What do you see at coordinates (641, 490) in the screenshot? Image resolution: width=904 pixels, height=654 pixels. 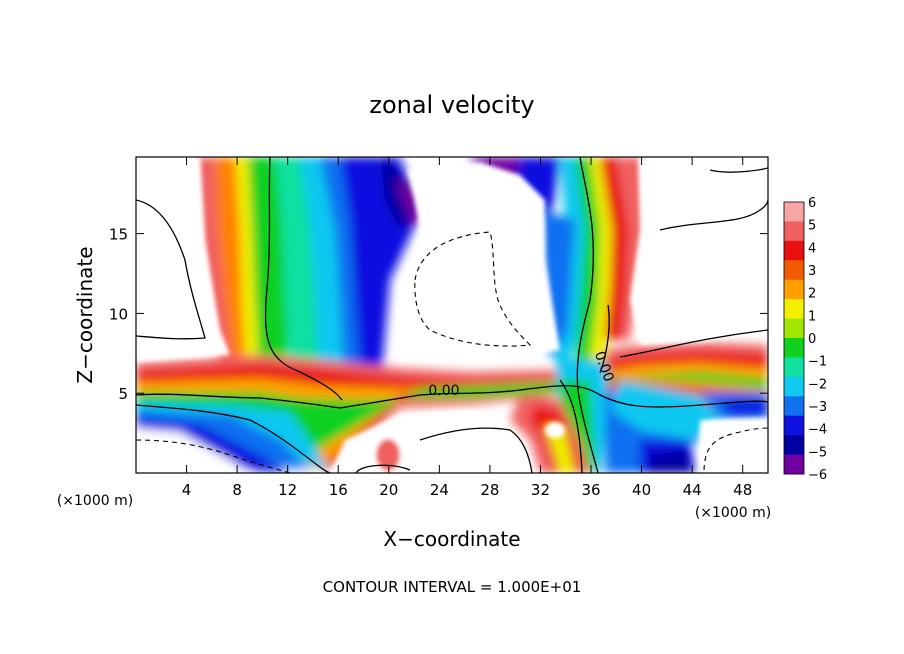 I see `x-tick-label: 40` at bounding box center [641, 490].